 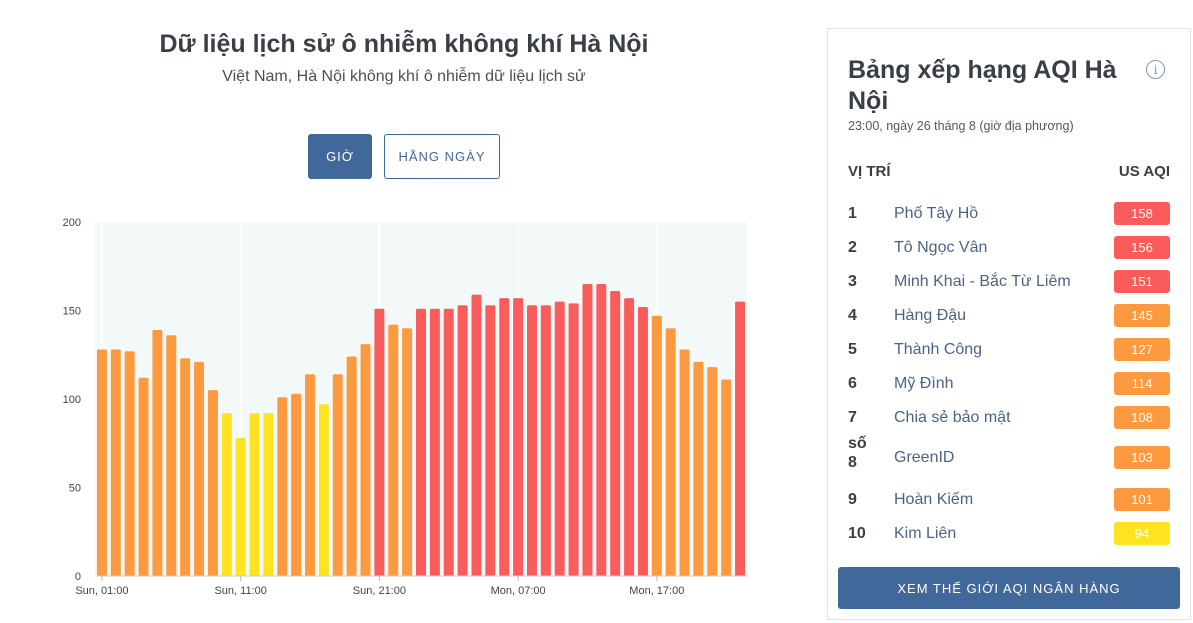 I want to click on station-name-link: Thành Công, so click(x=938, y=349).